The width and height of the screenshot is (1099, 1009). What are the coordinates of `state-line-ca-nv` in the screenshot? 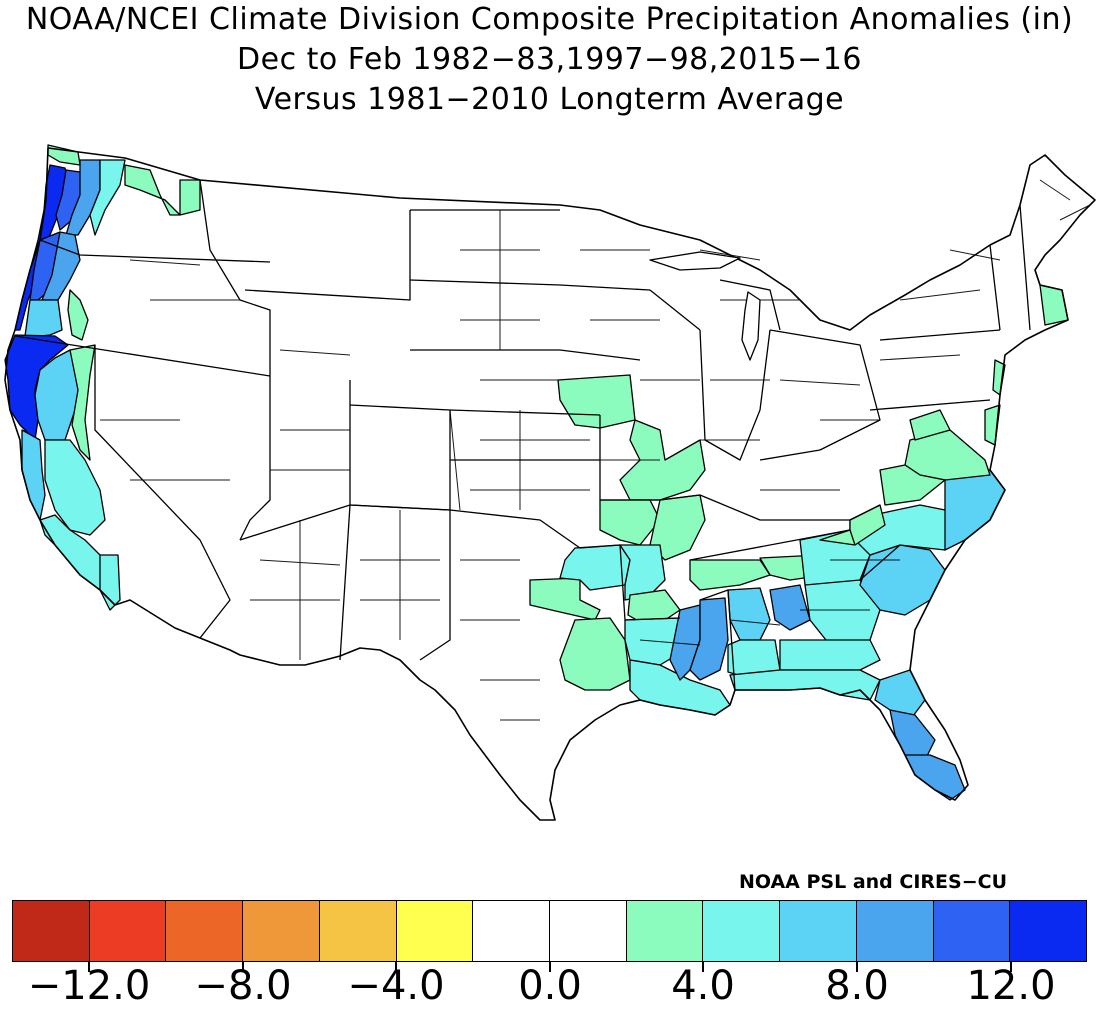 It's located at (162, 492).